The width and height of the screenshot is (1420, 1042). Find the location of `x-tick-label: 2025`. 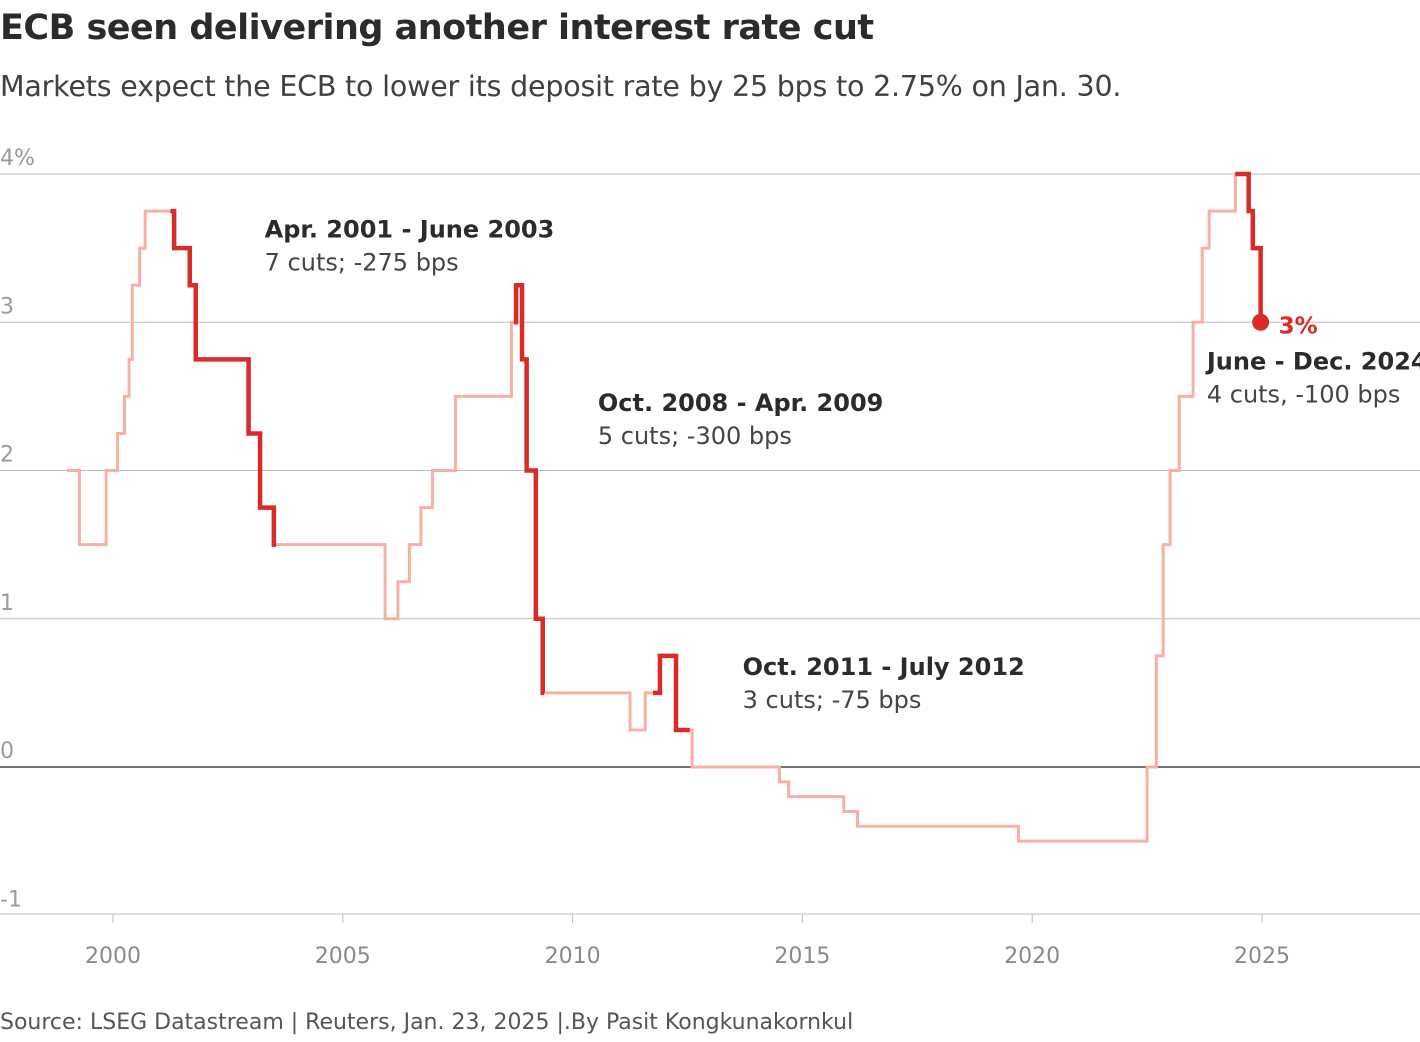

x-tick-label: 2025 is located at coordinates (1262, 956).